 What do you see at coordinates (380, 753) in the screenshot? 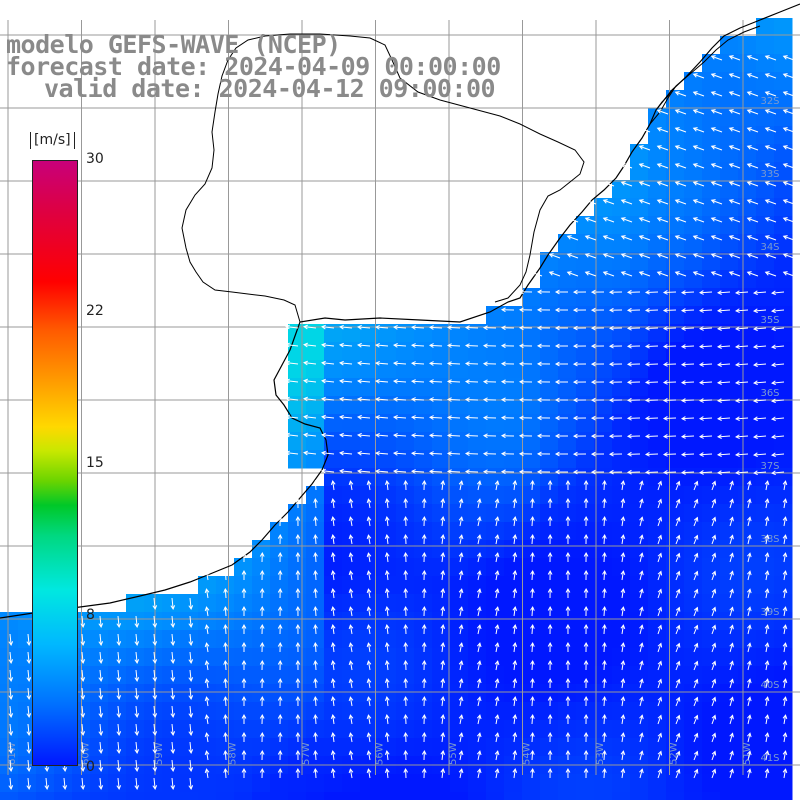
I see `lon-label: 56W` at bounding box center [380, 753].